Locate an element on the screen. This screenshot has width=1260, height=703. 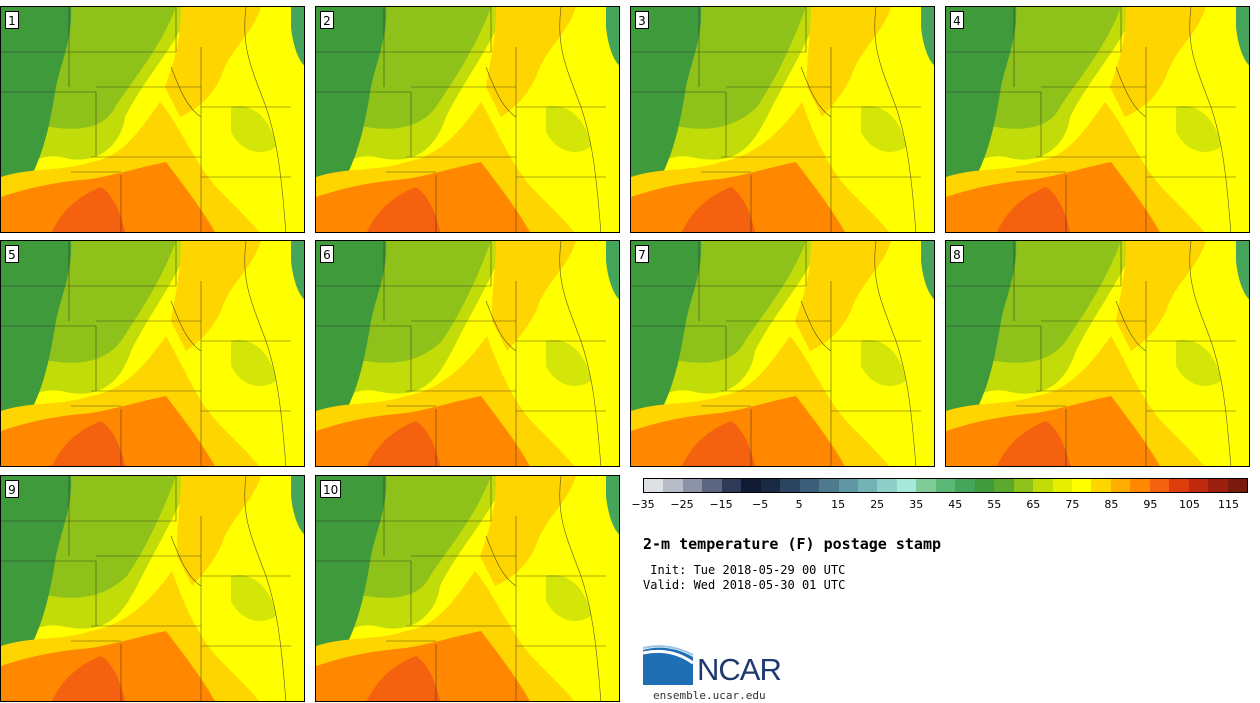
ncar-logo-text: NCAR is located at coordinates (739, 669).